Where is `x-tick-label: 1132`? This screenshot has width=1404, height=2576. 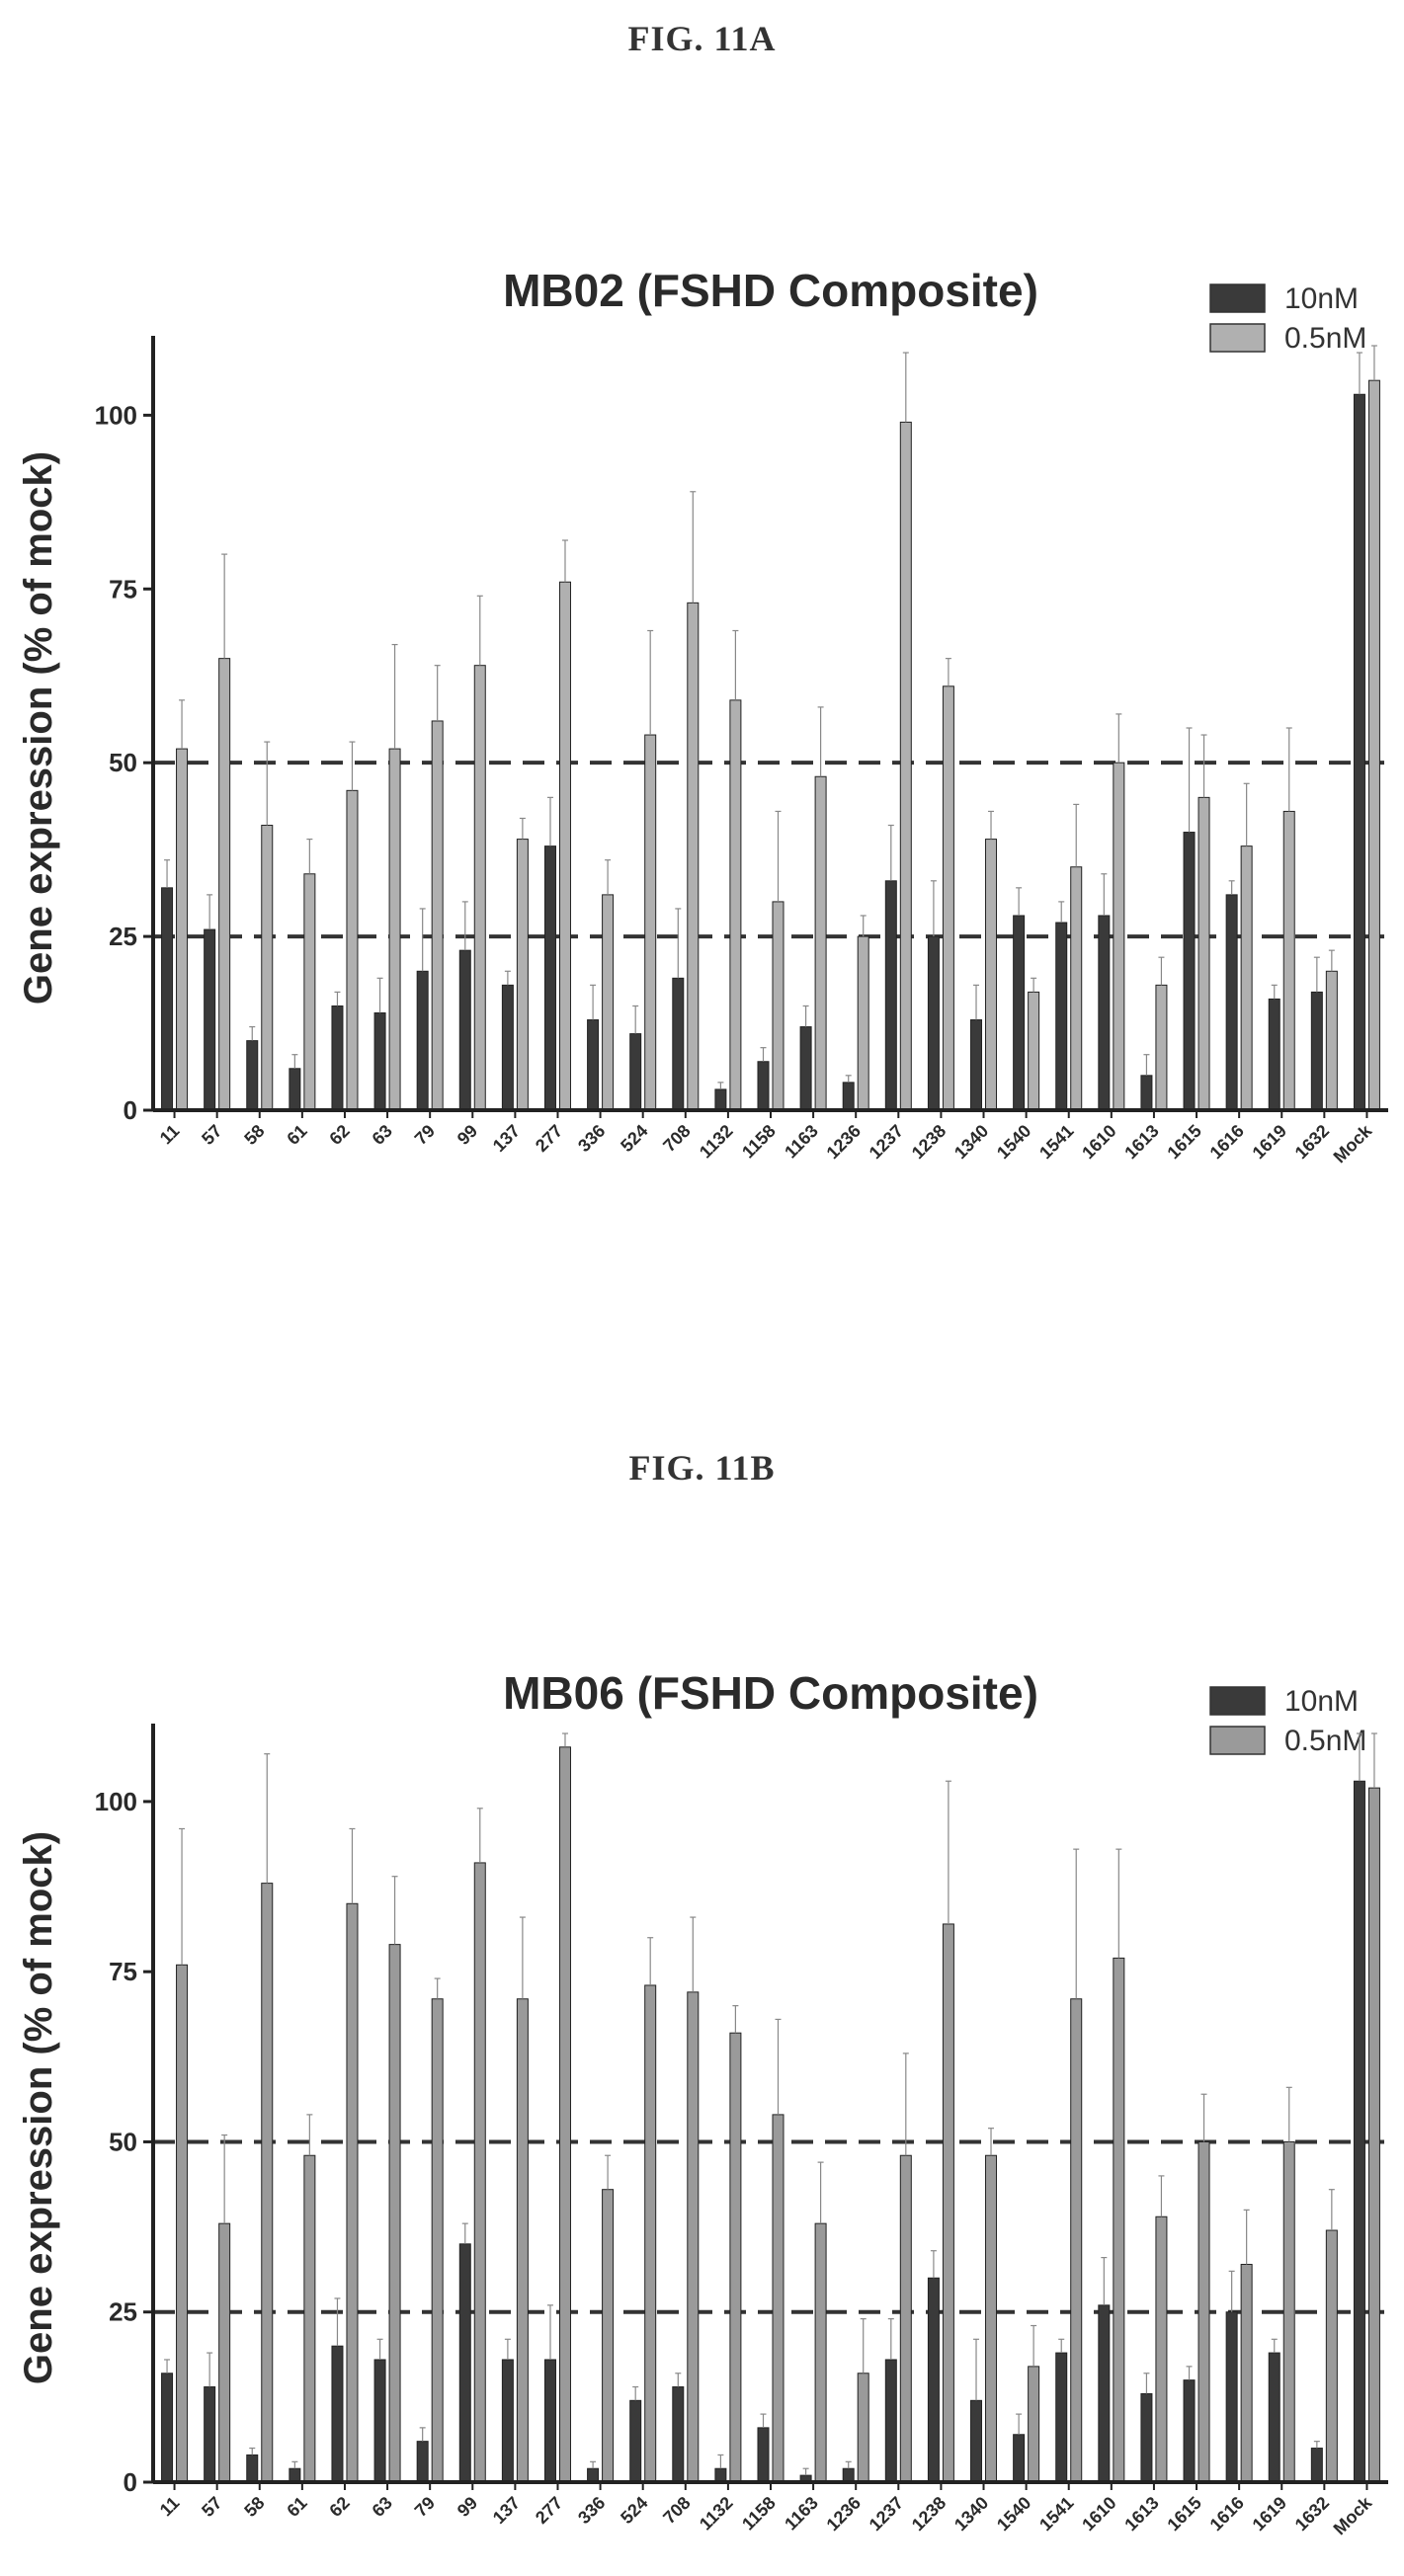
x-tick-label: 1132 is located at coordinates (716, 2514).